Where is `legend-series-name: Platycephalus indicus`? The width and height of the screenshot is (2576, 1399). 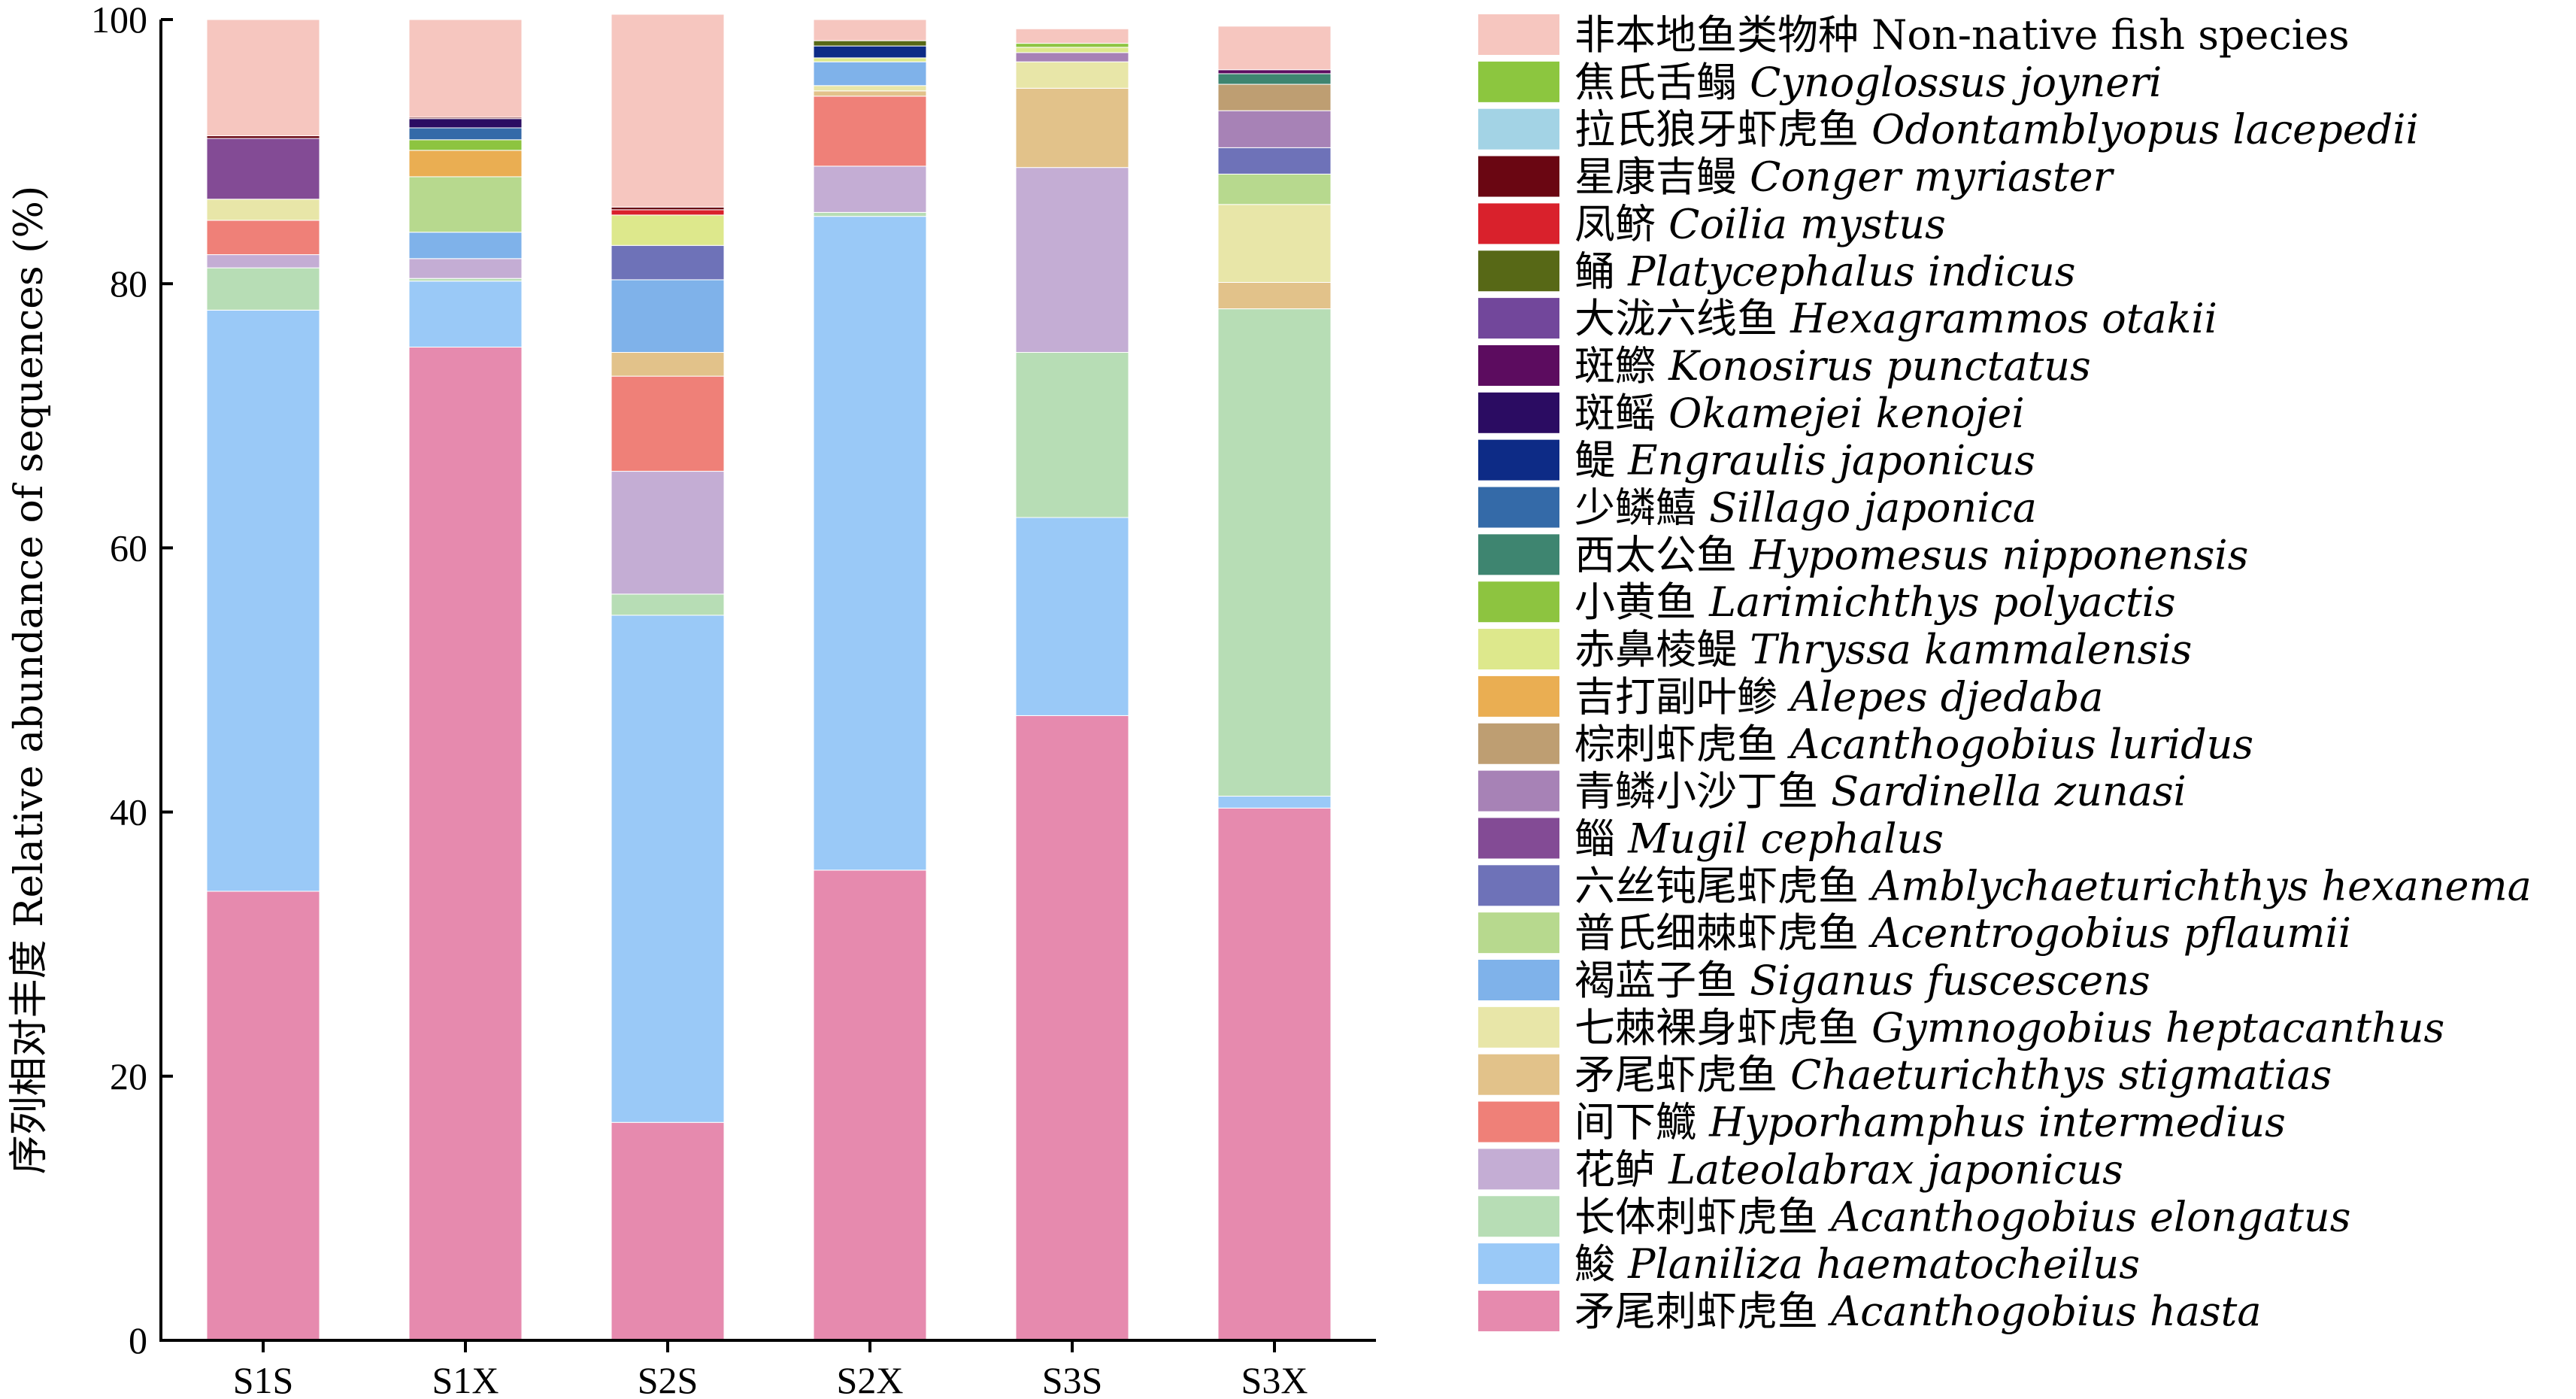 legend-series-name: Platycephalus indicus is located at coordinates (1851, 271).